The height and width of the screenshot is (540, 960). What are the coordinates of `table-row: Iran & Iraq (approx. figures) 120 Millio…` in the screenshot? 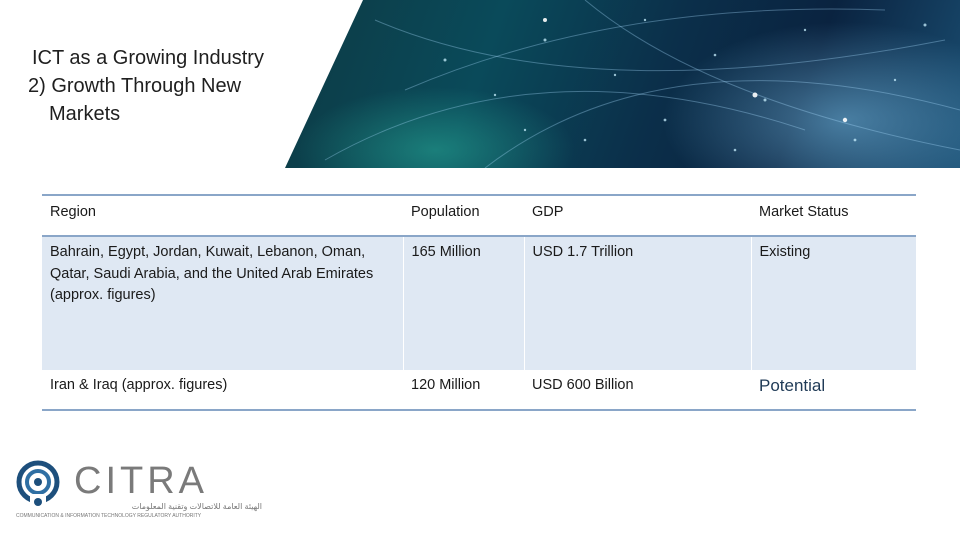 It's located at (479, 390).